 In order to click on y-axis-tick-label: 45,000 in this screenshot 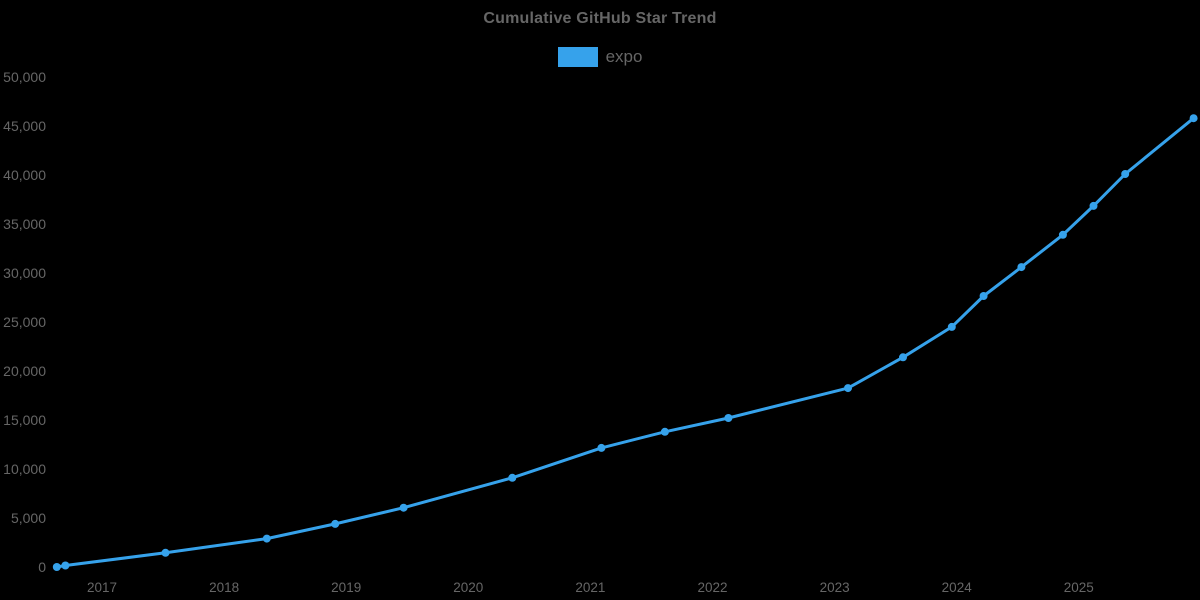, I will do `click(24, 126)`.